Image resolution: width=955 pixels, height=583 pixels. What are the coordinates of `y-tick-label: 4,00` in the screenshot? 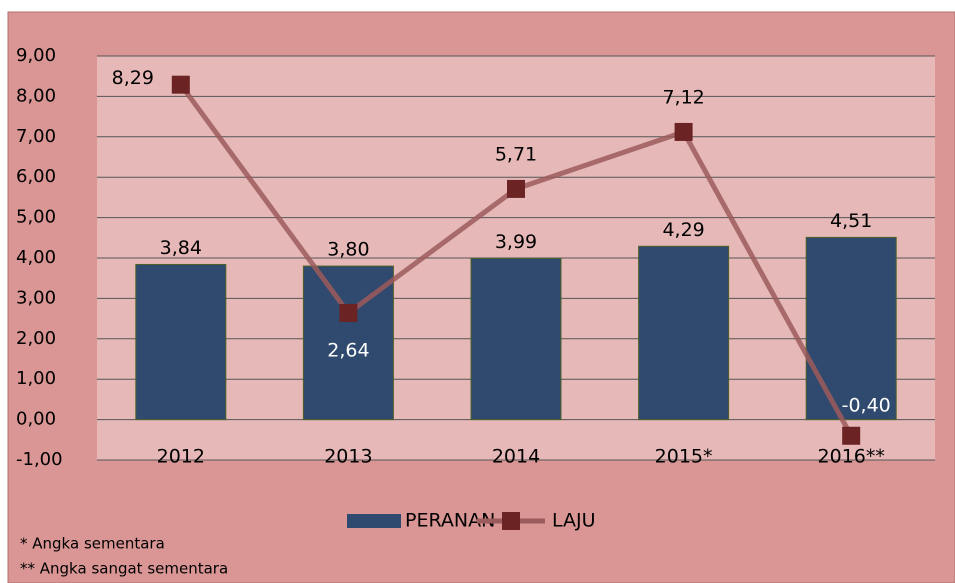 It's located at (36, 257).